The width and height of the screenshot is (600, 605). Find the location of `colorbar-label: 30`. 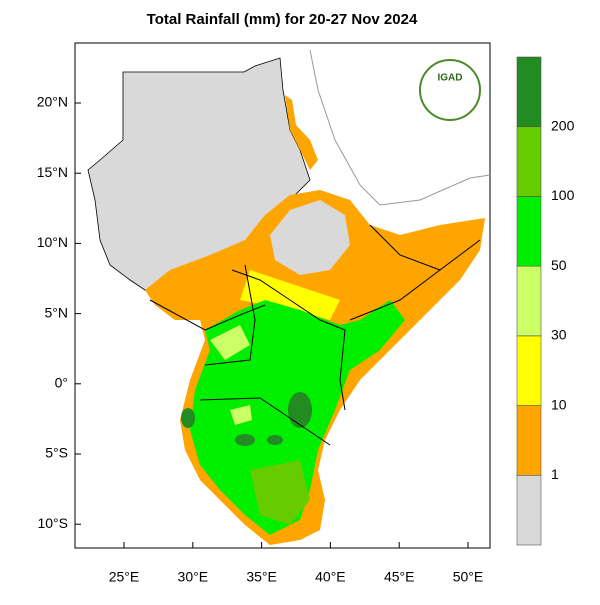

colorbar-label: 30 is located at coordinates (559, 335).